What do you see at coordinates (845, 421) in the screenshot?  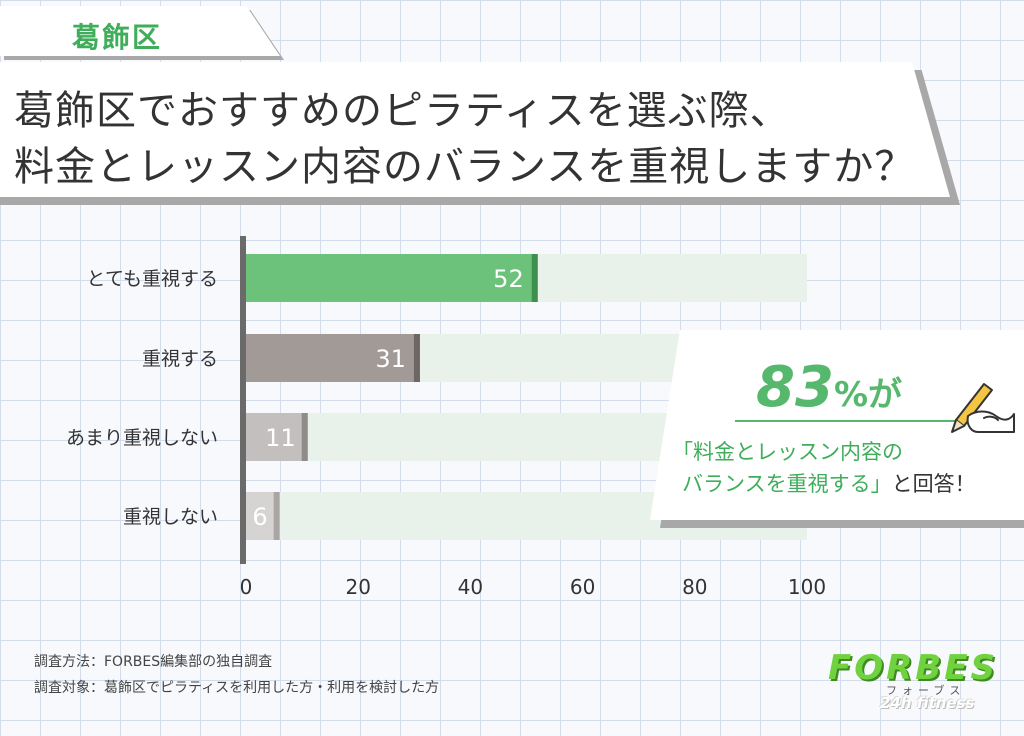 I see `callout-underline` at bounding box center [845, 421].